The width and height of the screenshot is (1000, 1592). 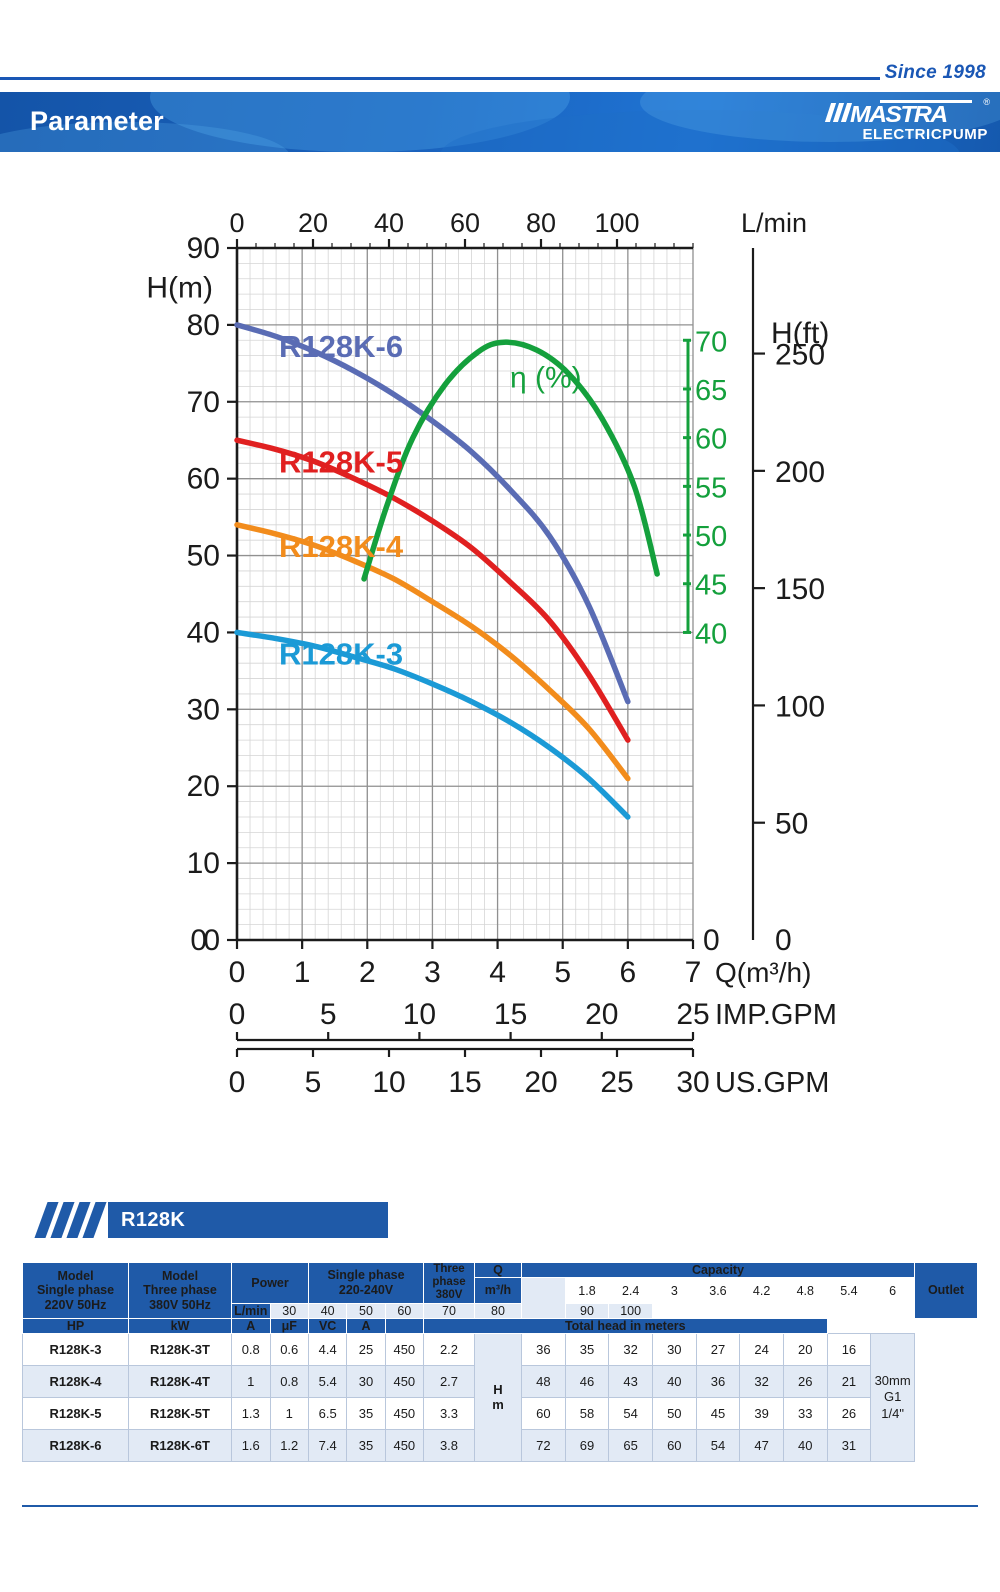 What do you see at coordinates (800, 706) in the screenshot?
I see `tick-label-right-ft: 100` at bounding box center [800, 706].